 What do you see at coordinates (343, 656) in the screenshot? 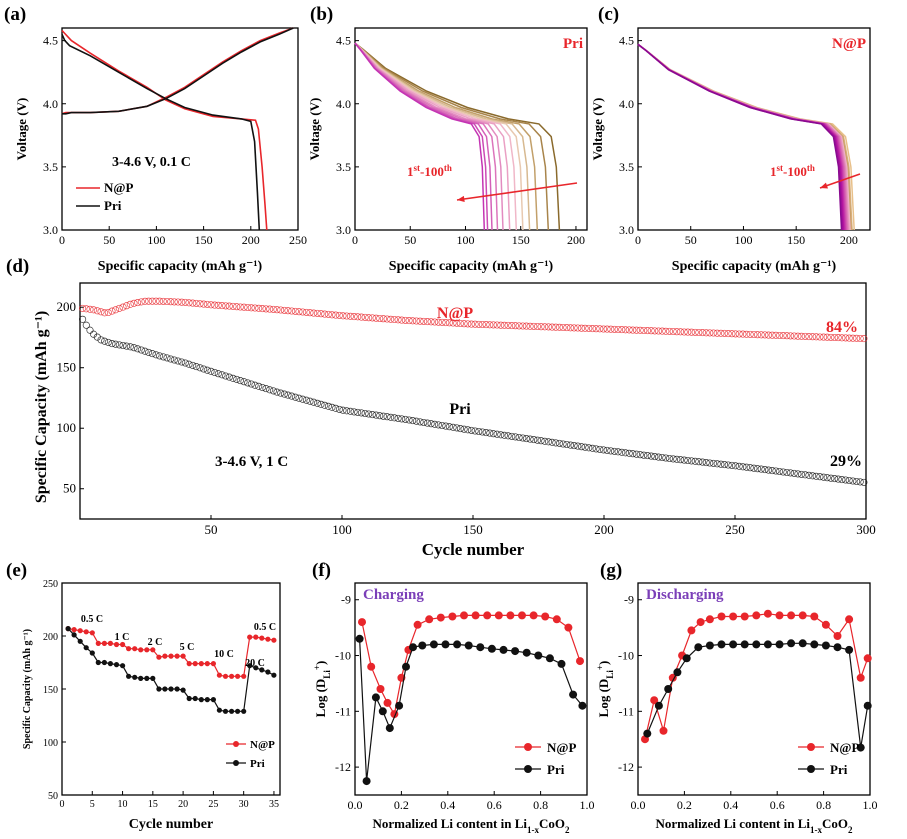
I see `y-tick-label: -10` at bounding box center [343, 656].